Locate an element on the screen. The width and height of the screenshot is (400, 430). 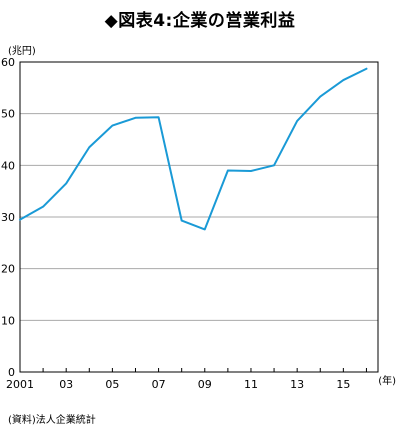
x-axis-unit-label: (年) is located at coordinates (387, 380).